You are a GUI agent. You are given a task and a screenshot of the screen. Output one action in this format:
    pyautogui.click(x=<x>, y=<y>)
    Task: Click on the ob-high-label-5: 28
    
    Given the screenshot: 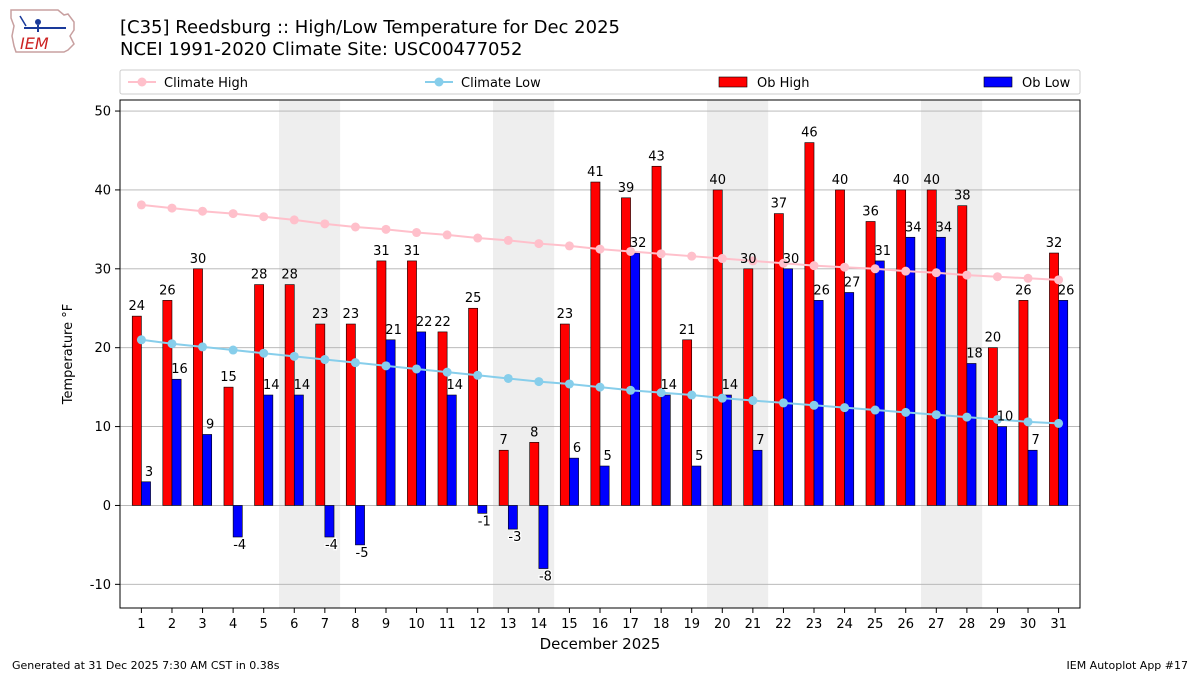 What is the action you would take?
    pyautogui.click(x=259, y=275)
    